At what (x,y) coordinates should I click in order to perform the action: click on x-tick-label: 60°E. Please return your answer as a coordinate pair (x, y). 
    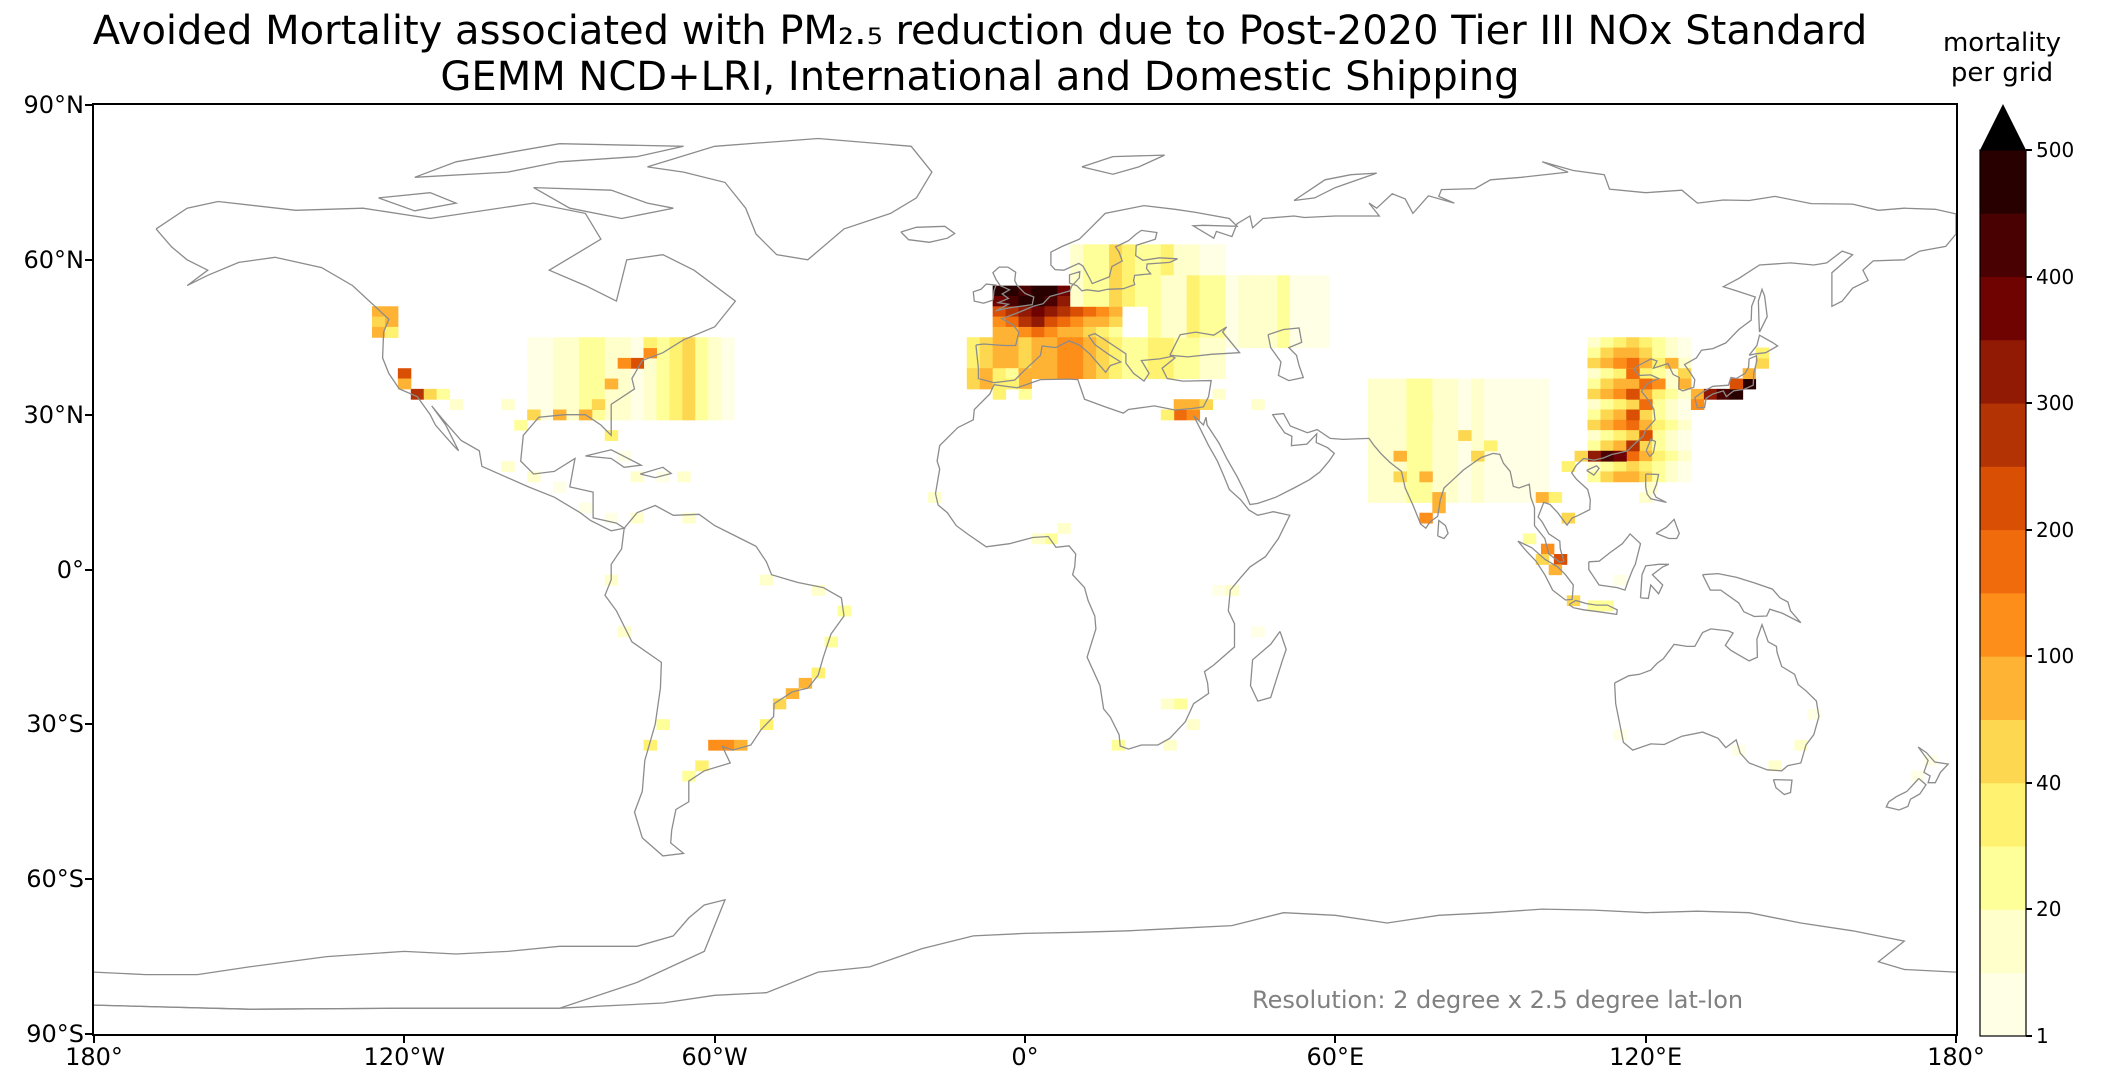
    Looking at the image, I should click on (1335, 1057).